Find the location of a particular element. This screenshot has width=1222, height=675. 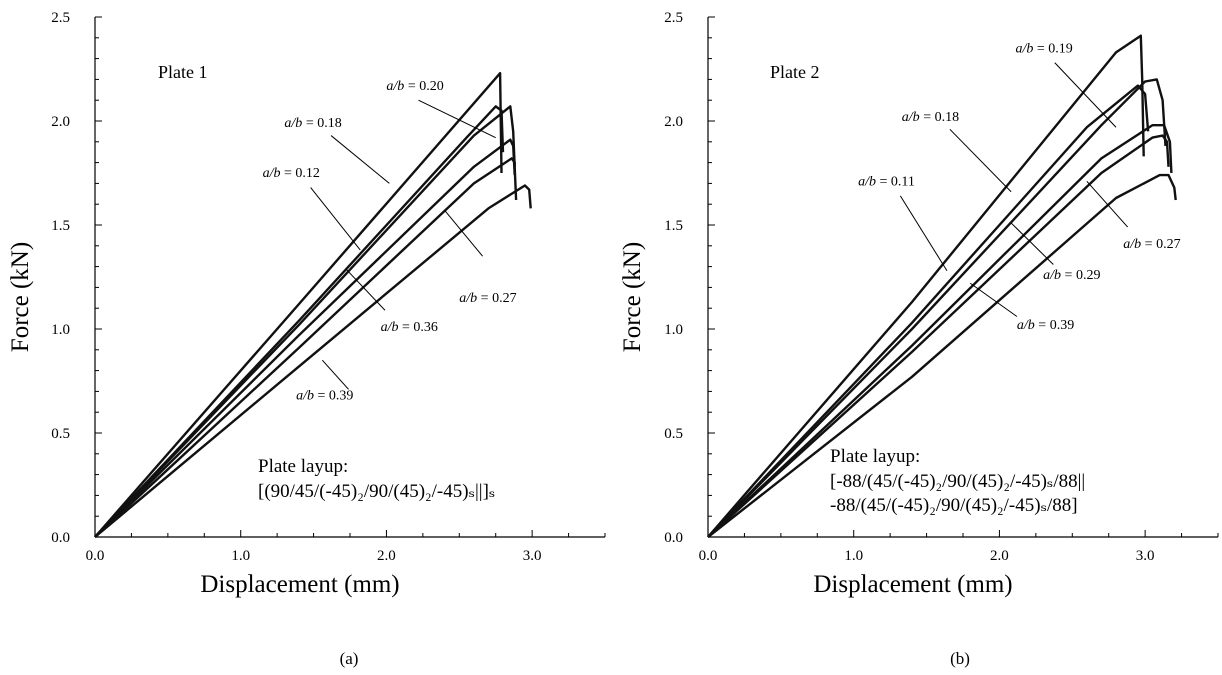

annotation-label: a/b = 0.12 is located at coordinates (291, 173).